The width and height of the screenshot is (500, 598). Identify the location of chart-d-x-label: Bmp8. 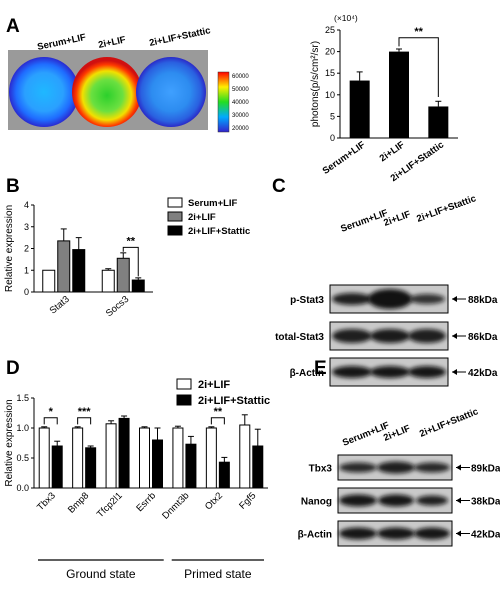
(78, 502).